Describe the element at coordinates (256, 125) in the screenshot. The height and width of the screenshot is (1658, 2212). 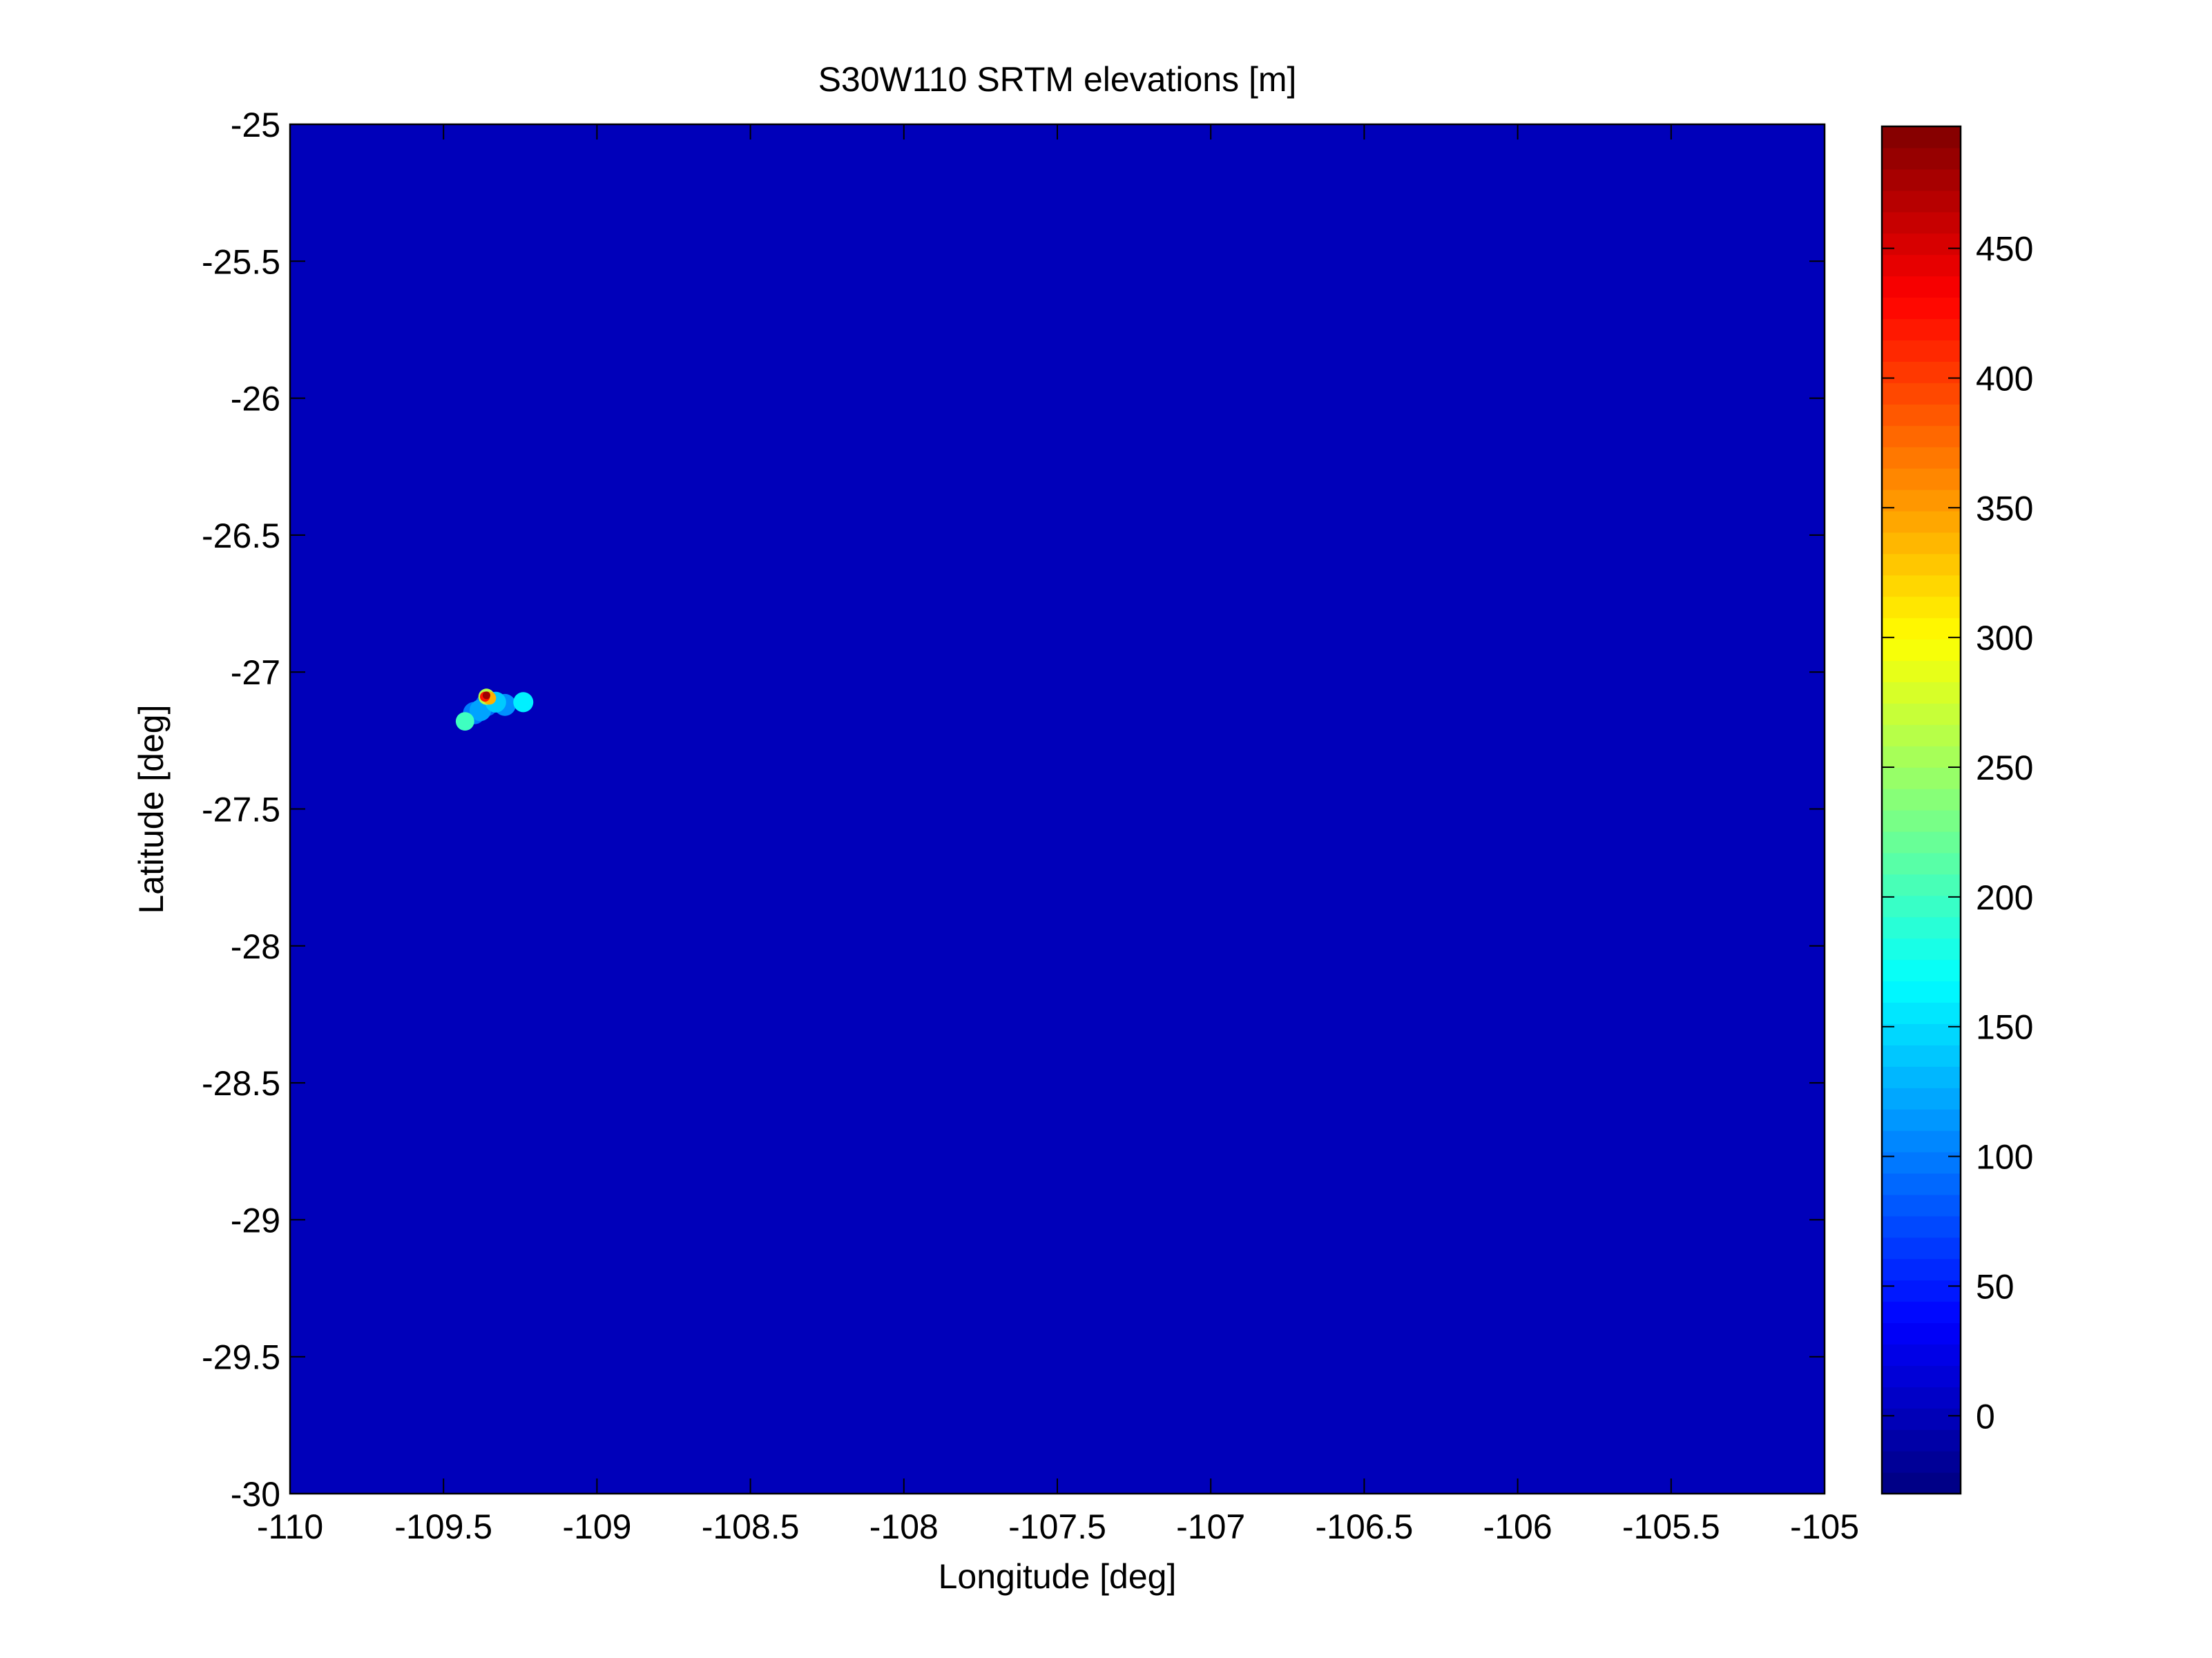
I see `y-tick-label: -25` at that location.